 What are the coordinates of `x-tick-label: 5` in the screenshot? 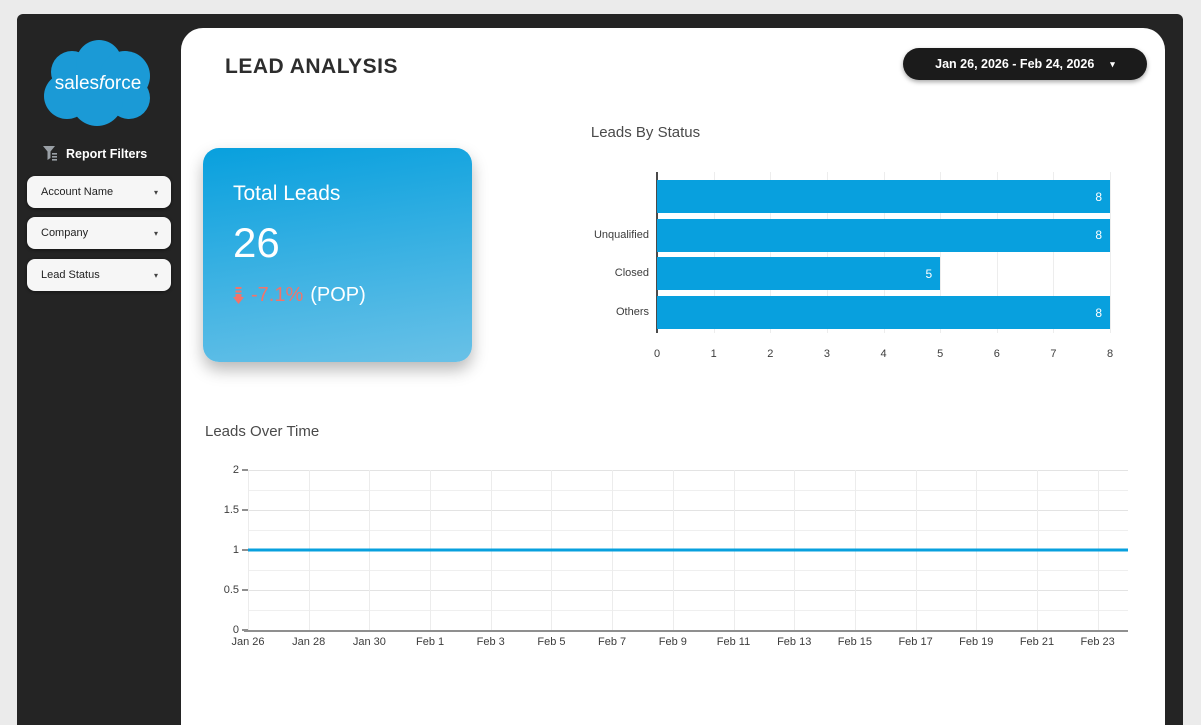 It's located at (940, 354).